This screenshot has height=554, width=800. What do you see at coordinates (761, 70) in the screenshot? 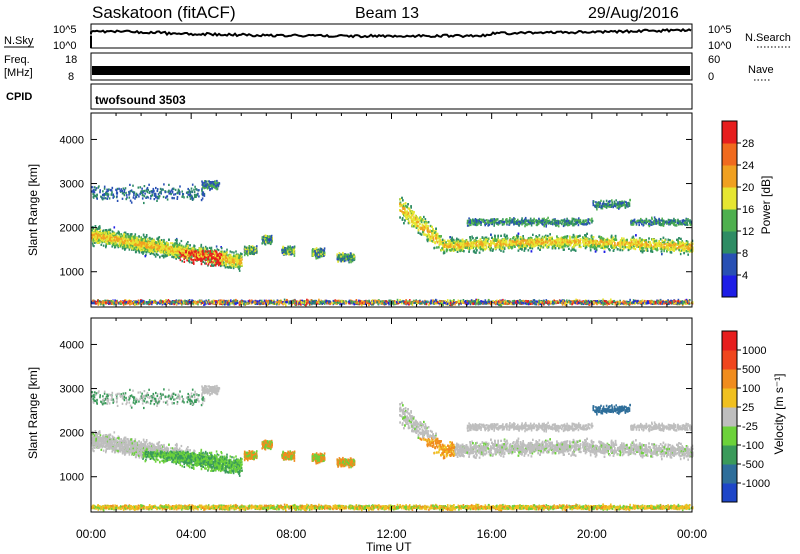
I see `nave-label: Nave` at bounding box center [761, 70].